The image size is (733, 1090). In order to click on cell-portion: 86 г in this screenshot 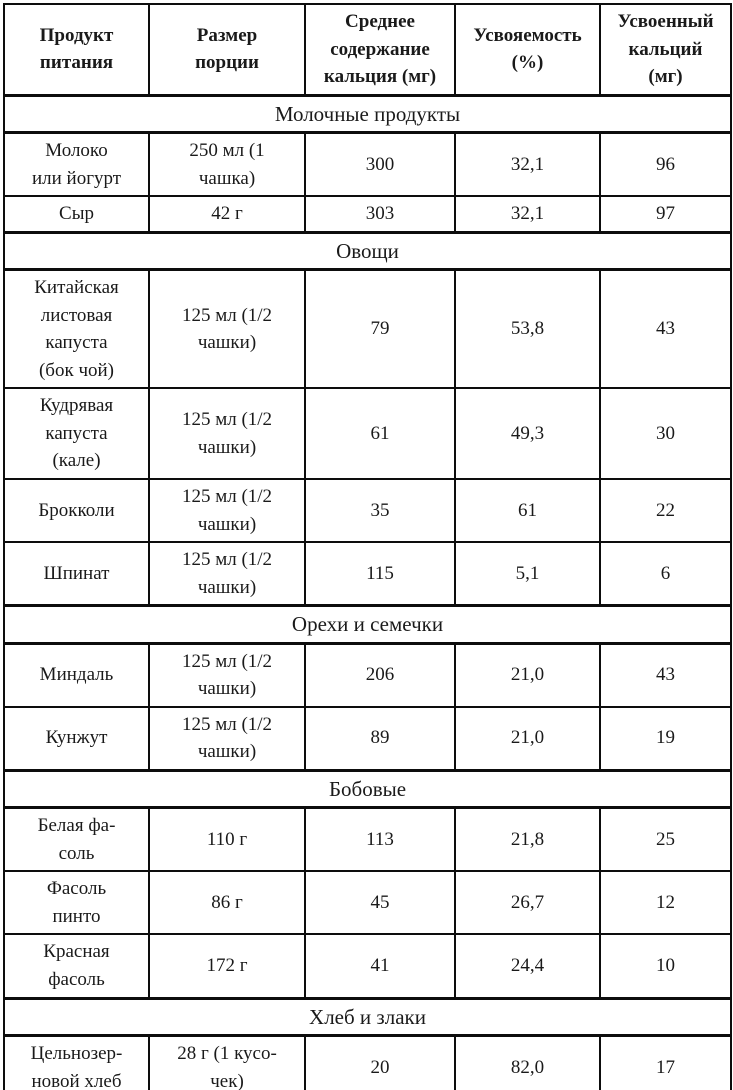, I will do `click(227, 903)`.